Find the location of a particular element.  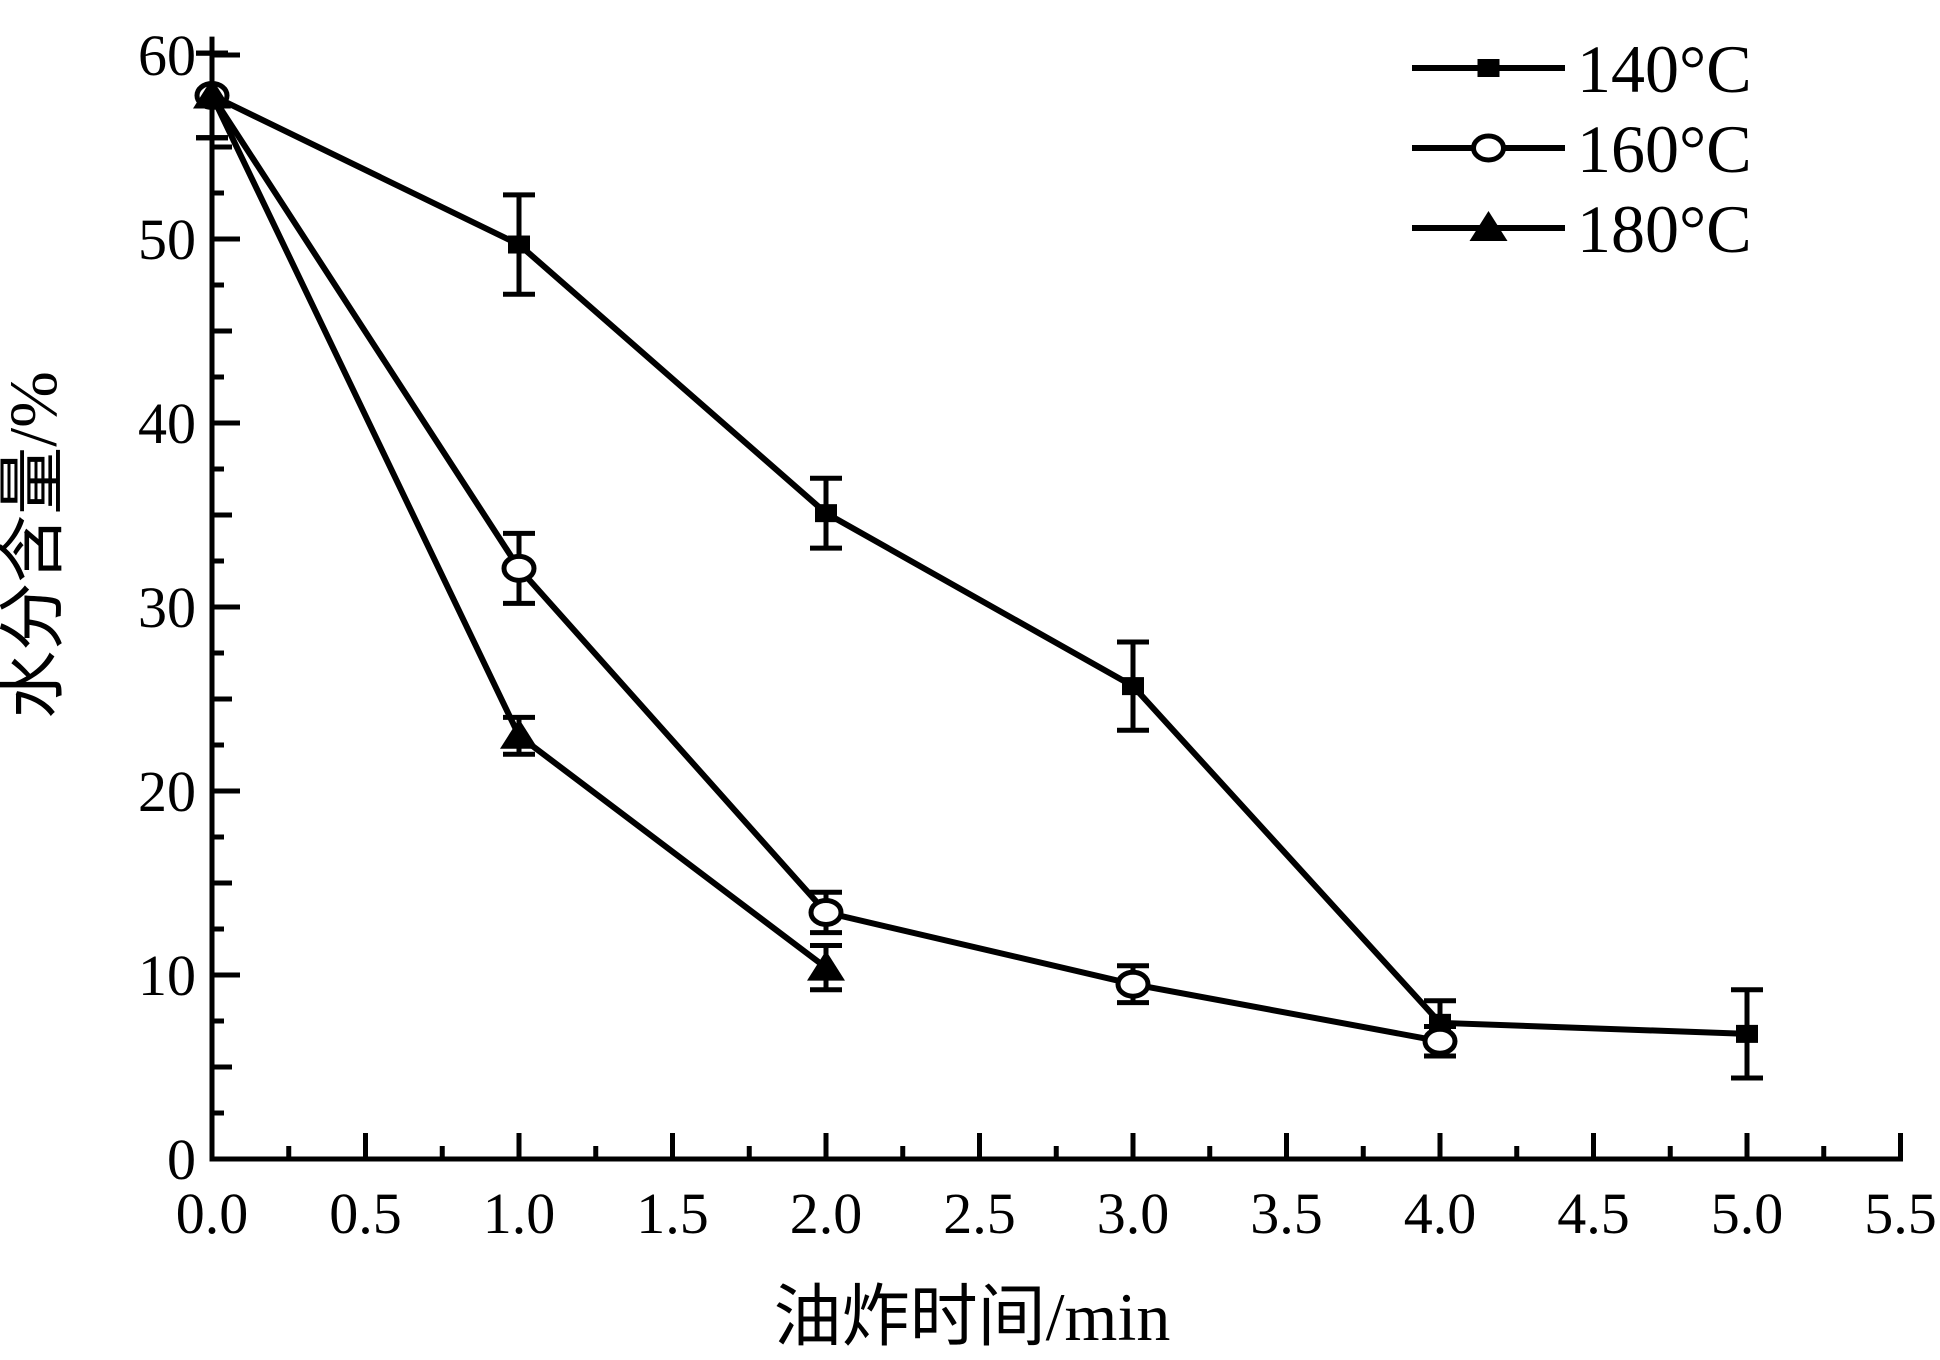

legend-item: 160°C is located at coordinates (1582, 149).